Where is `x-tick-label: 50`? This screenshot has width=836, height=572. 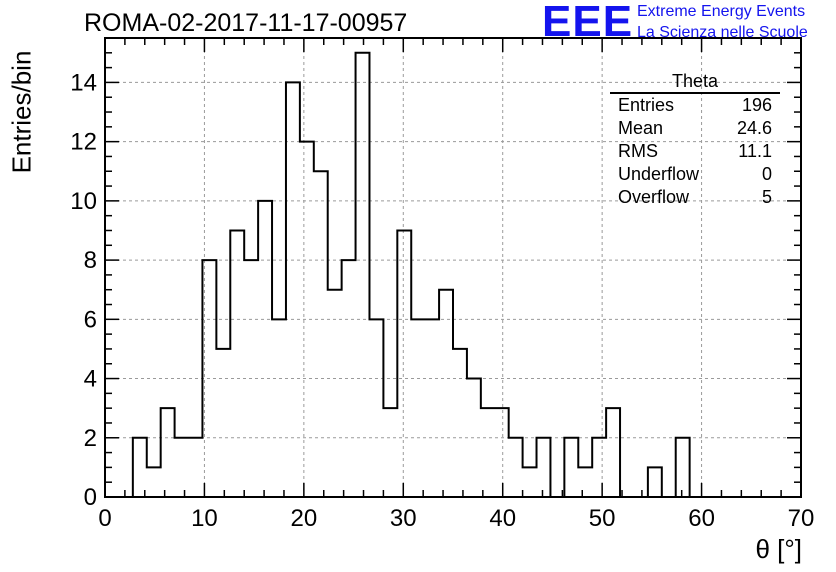
x-tick-label: 50 is located at coordinates (602, 518).